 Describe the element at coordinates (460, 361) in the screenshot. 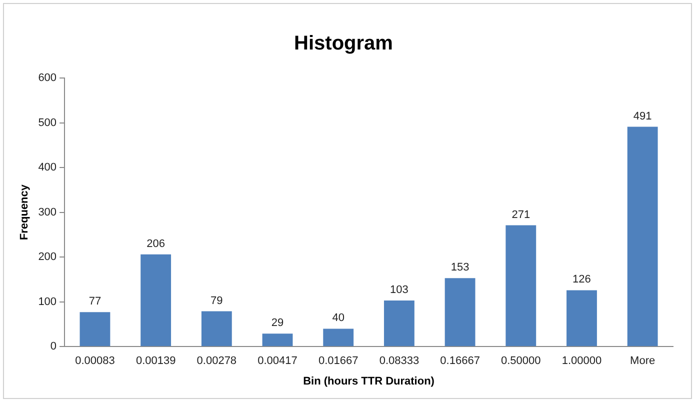

I see `x-tick-label: 0.16667` at that location.